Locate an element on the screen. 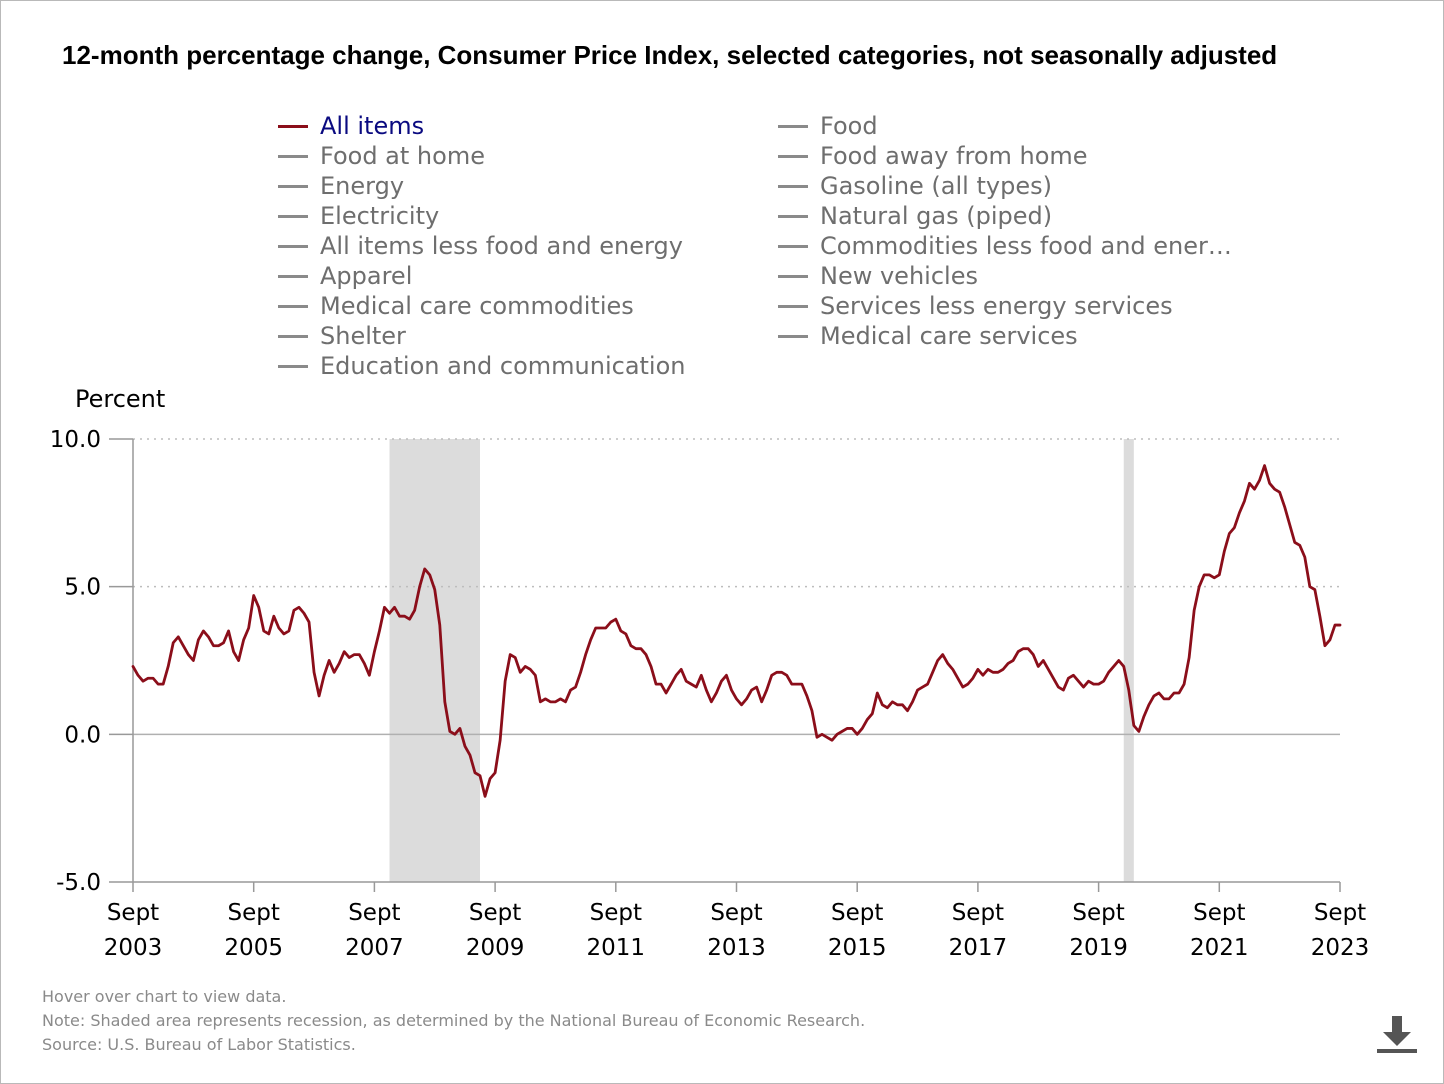 This screenshot has width=1444, height=1084. legend-label: New vehicles is located at coordinates (899, 276).